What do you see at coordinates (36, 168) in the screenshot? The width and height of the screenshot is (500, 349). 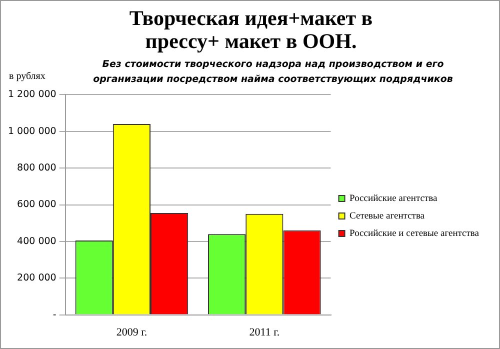 I see `y-tick-label: 800 000` at bounding box center [36, 168].